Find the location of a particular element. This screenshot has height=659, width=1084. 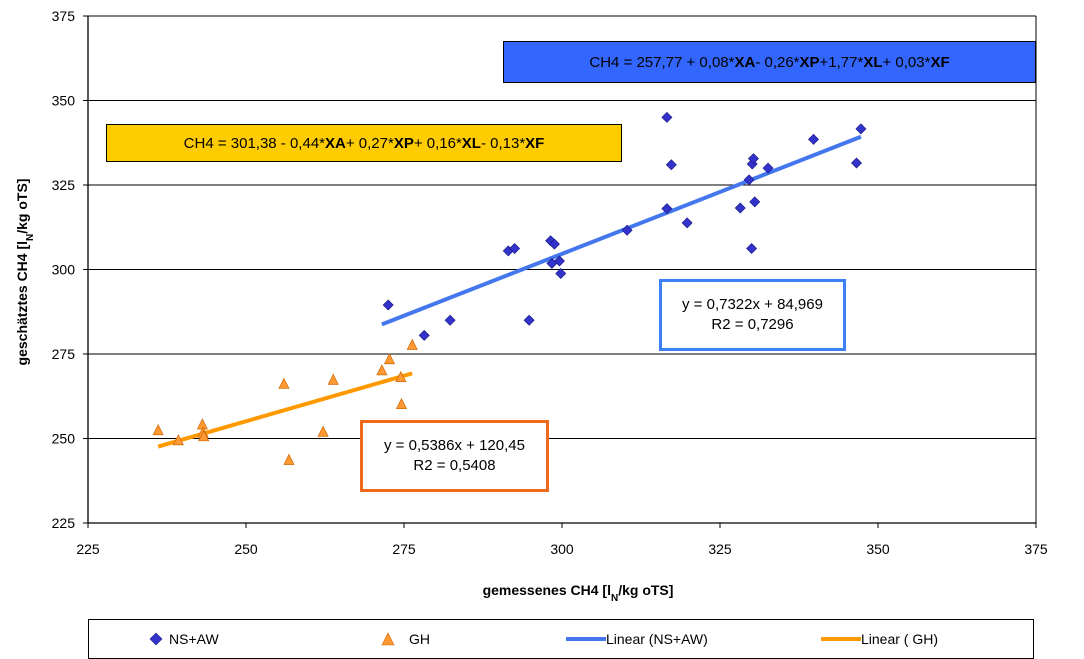

legend-item-gh: GH is located at coordinates (405, 639).